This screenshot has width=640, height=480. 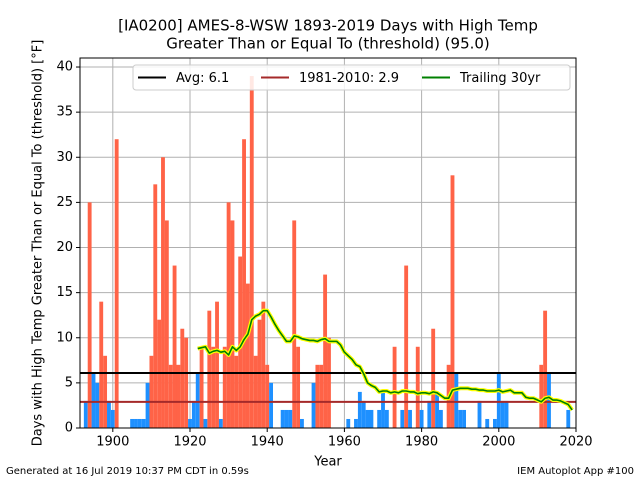 What do you see at coordinates (202, 78) in the screenshot?
I see `legend-label: Avg: 6.1` at bounding box center [202, 78].